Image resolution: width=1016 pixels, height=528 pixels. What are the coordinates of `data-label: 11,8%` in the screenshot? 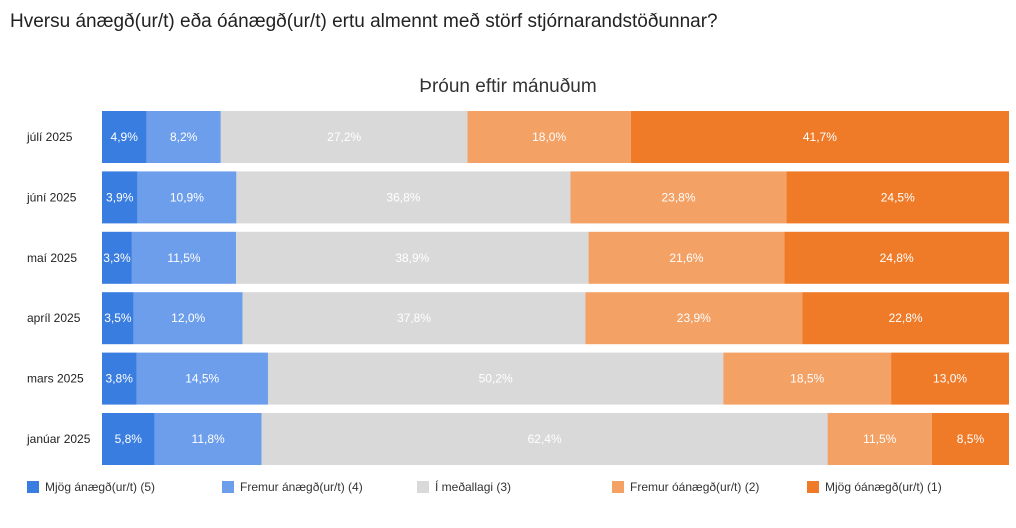 It's located at (208, 439).